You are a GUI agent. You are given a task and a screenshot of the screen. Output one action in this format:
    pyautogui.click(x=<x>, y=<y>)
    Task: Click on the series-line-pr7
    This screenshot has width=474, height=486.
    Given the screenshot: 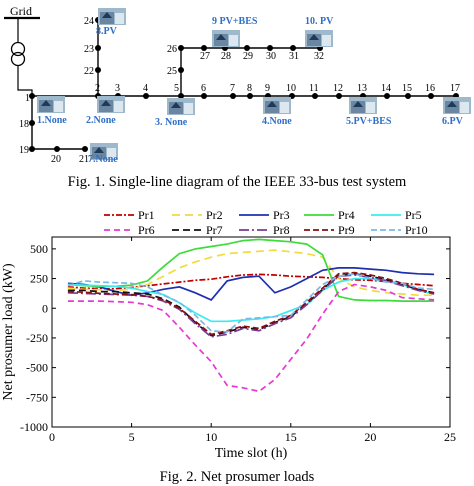 What is the action you would take?
    pyautogui.click(x=251, y=304)
    